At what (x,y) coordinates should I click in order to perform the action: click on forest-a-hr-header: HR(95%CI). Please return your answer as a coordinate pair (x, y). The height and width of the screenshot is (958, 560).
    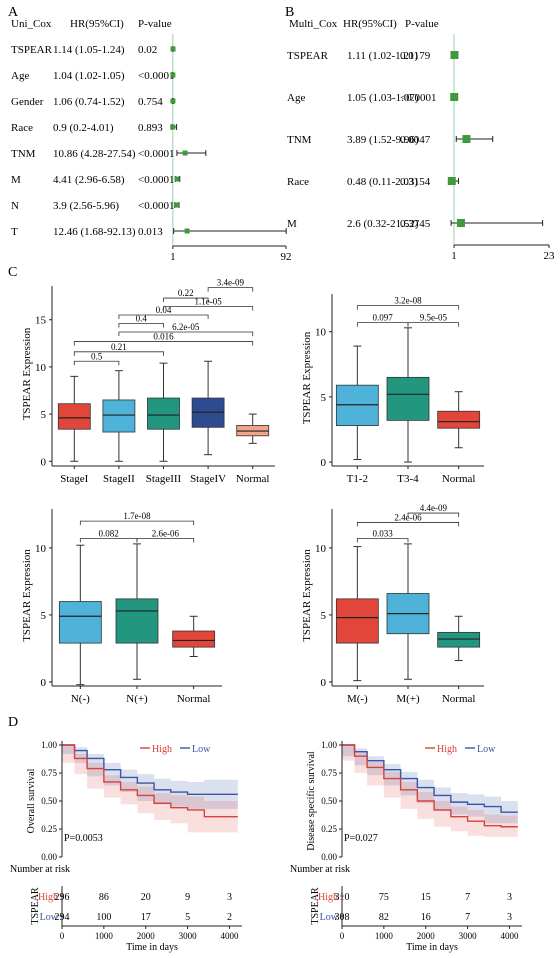
    Looking at the image, I should click on (97, 24).